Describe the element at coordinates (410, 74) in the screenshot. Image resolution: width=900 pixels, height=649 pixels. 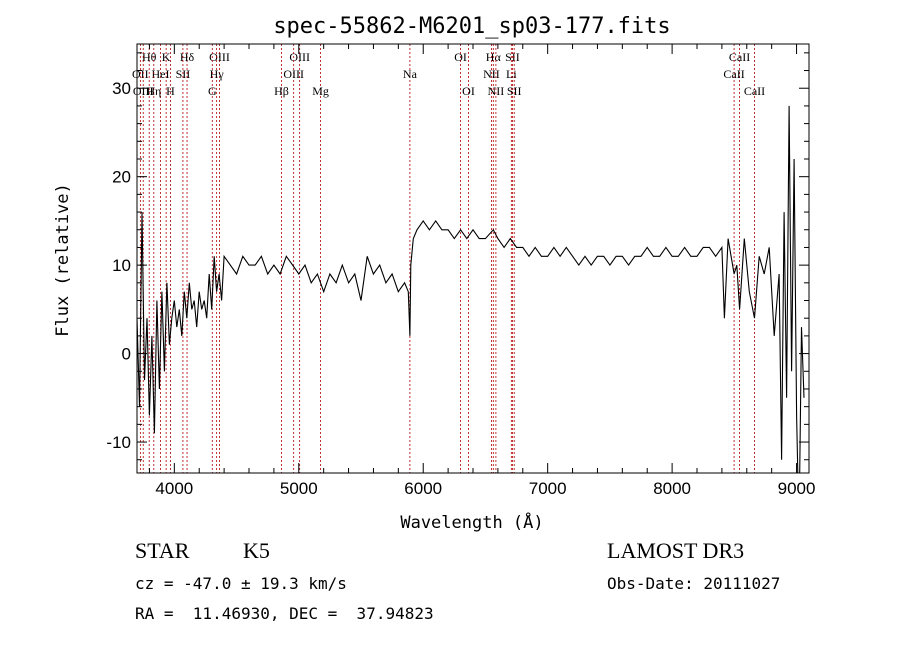
I see `line-label-16: Na` at that location.